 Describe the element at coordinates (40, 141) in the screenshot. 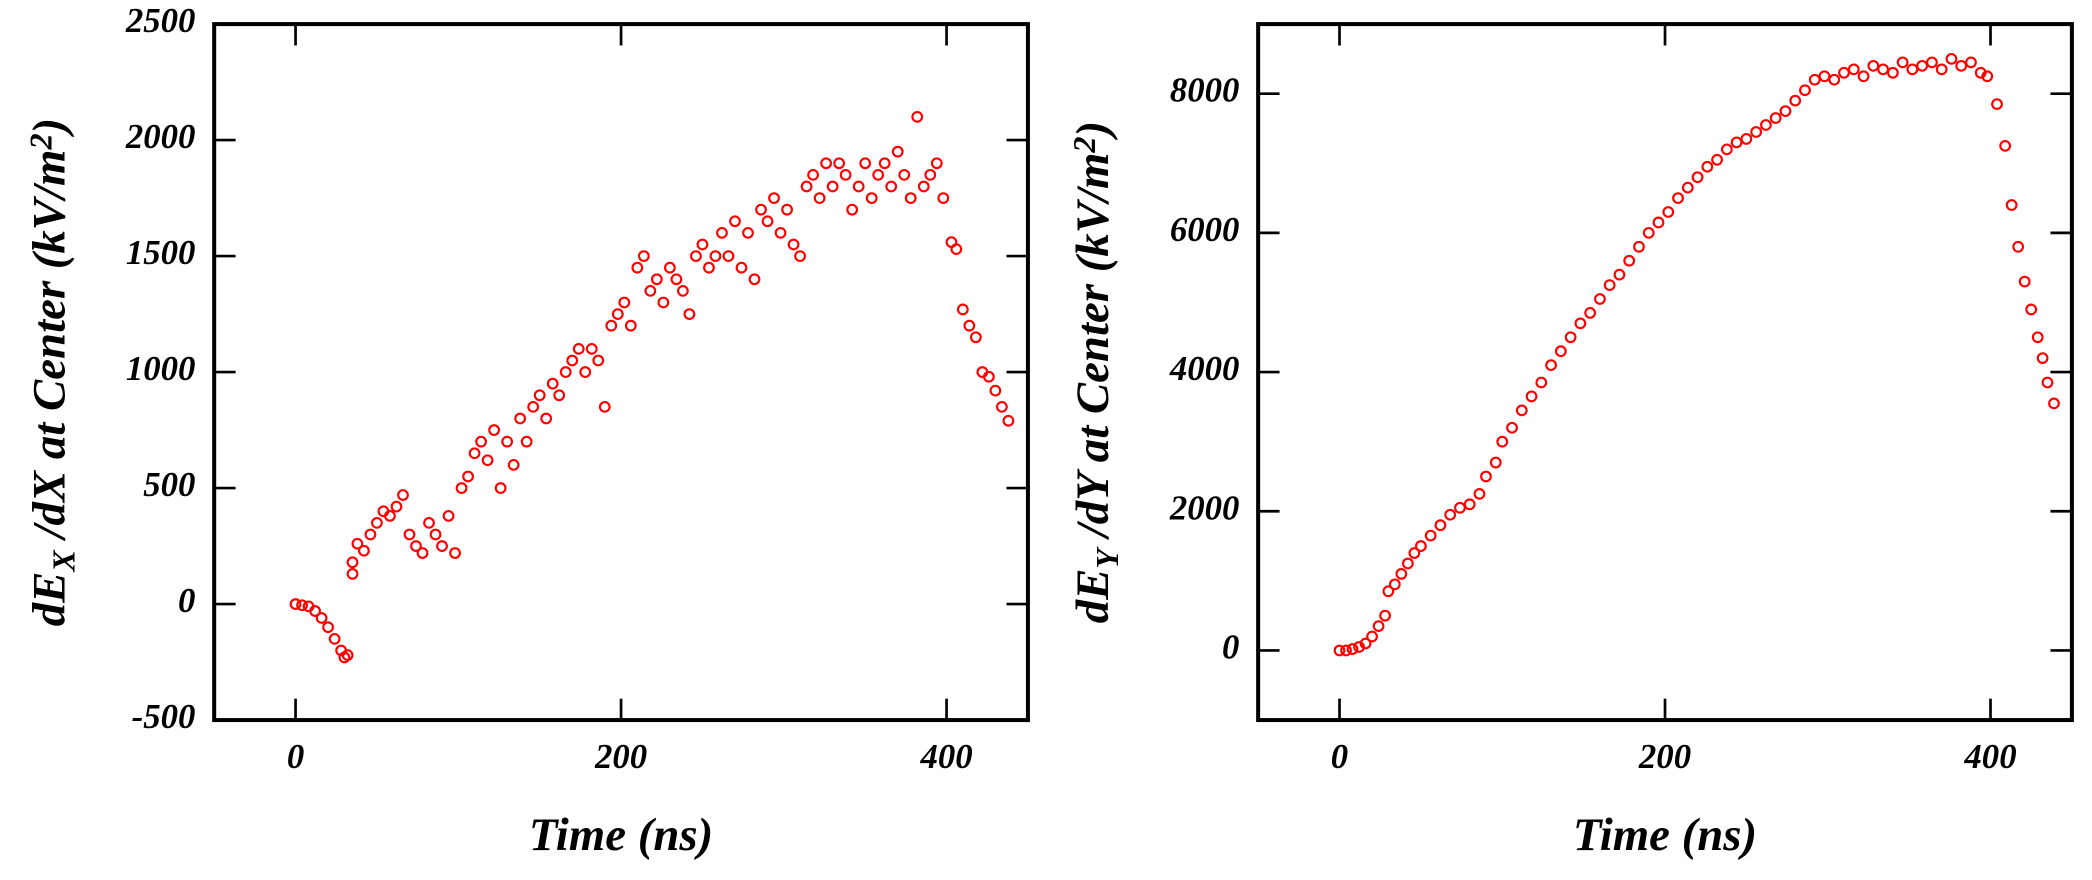

I see `y-axis-label-part: 2` at that location.